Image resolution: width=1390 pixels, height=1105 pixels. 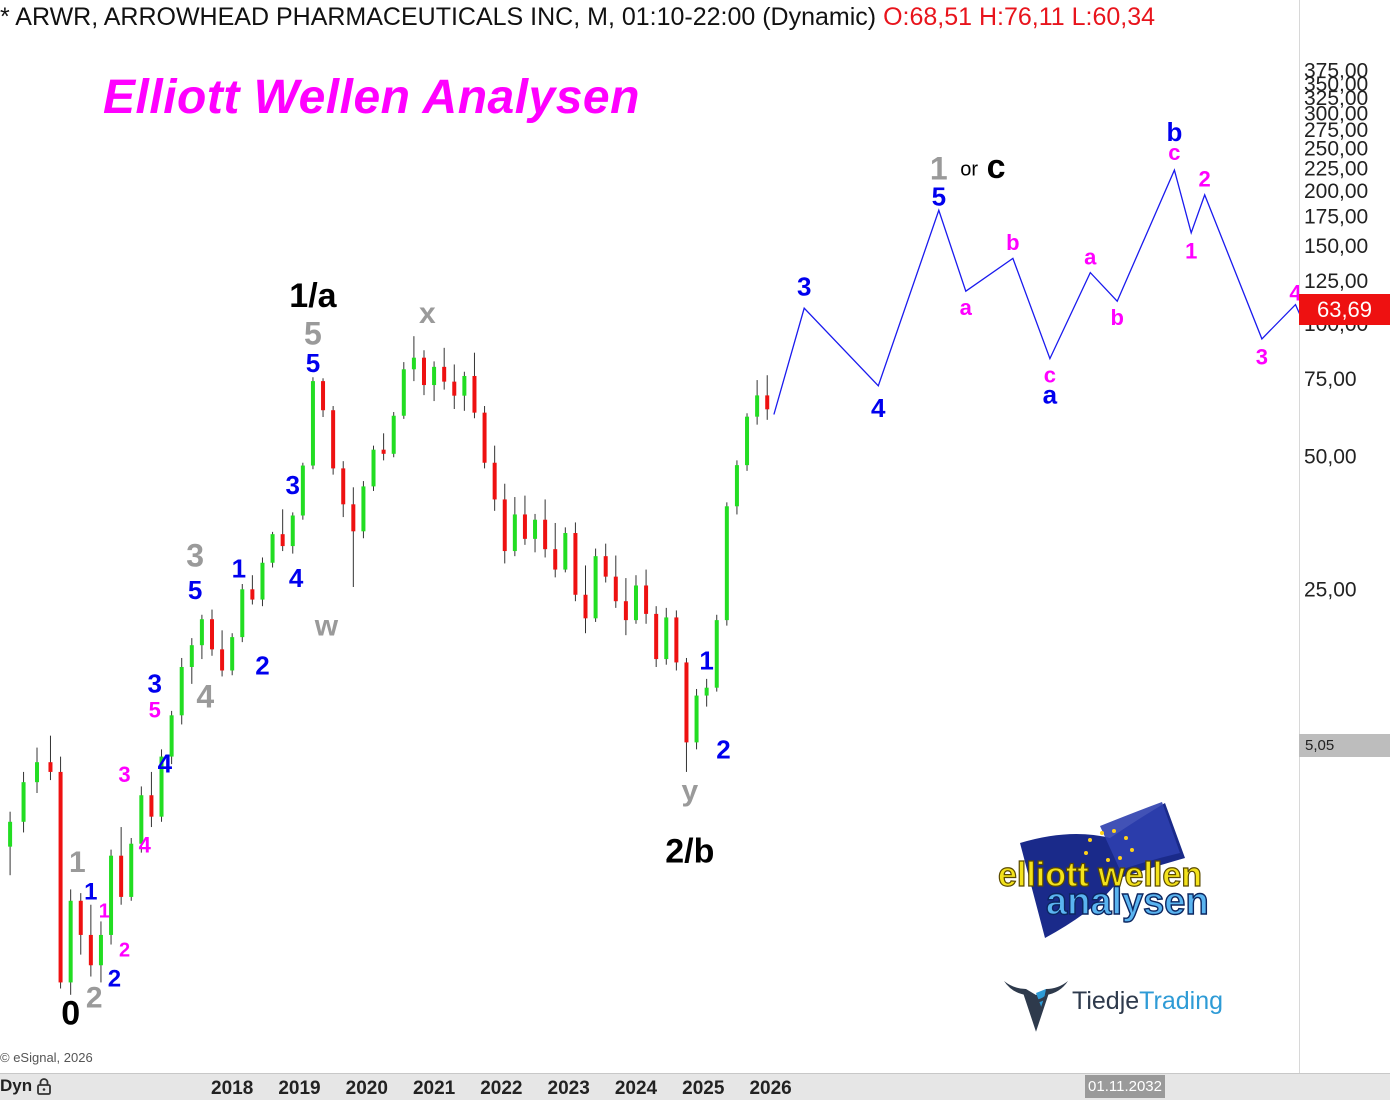 What do you see at coordinates (44, 1086) in the screenshot?
I see `lock-icon` at bounding box center [44, 1086].